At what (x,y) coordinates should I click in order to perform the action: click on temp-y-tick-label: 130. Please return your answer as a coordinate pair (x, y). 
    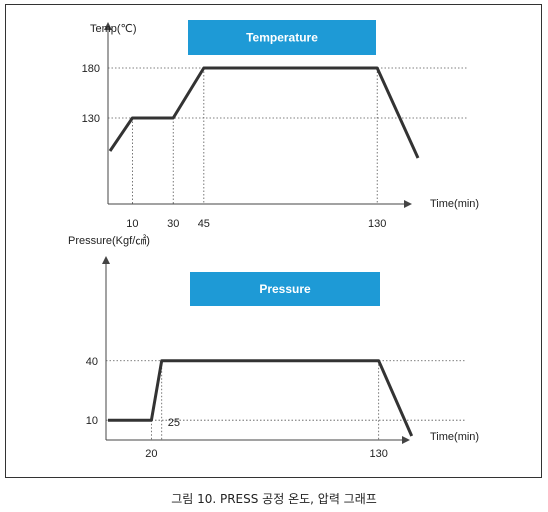
    Looking at the image, I should click on (91, 119).